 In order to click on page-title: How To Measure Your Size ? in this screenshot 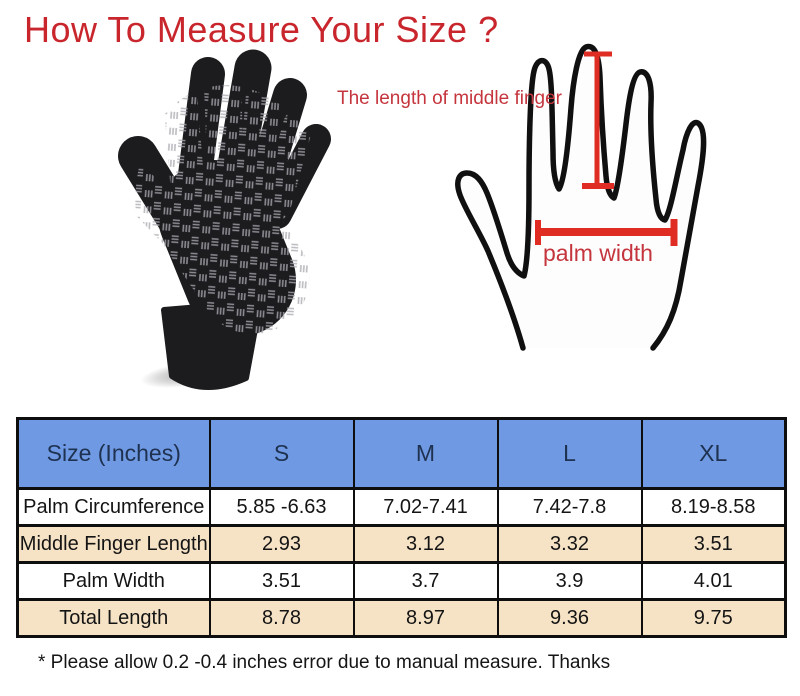, I will do `click(261, 29)`.